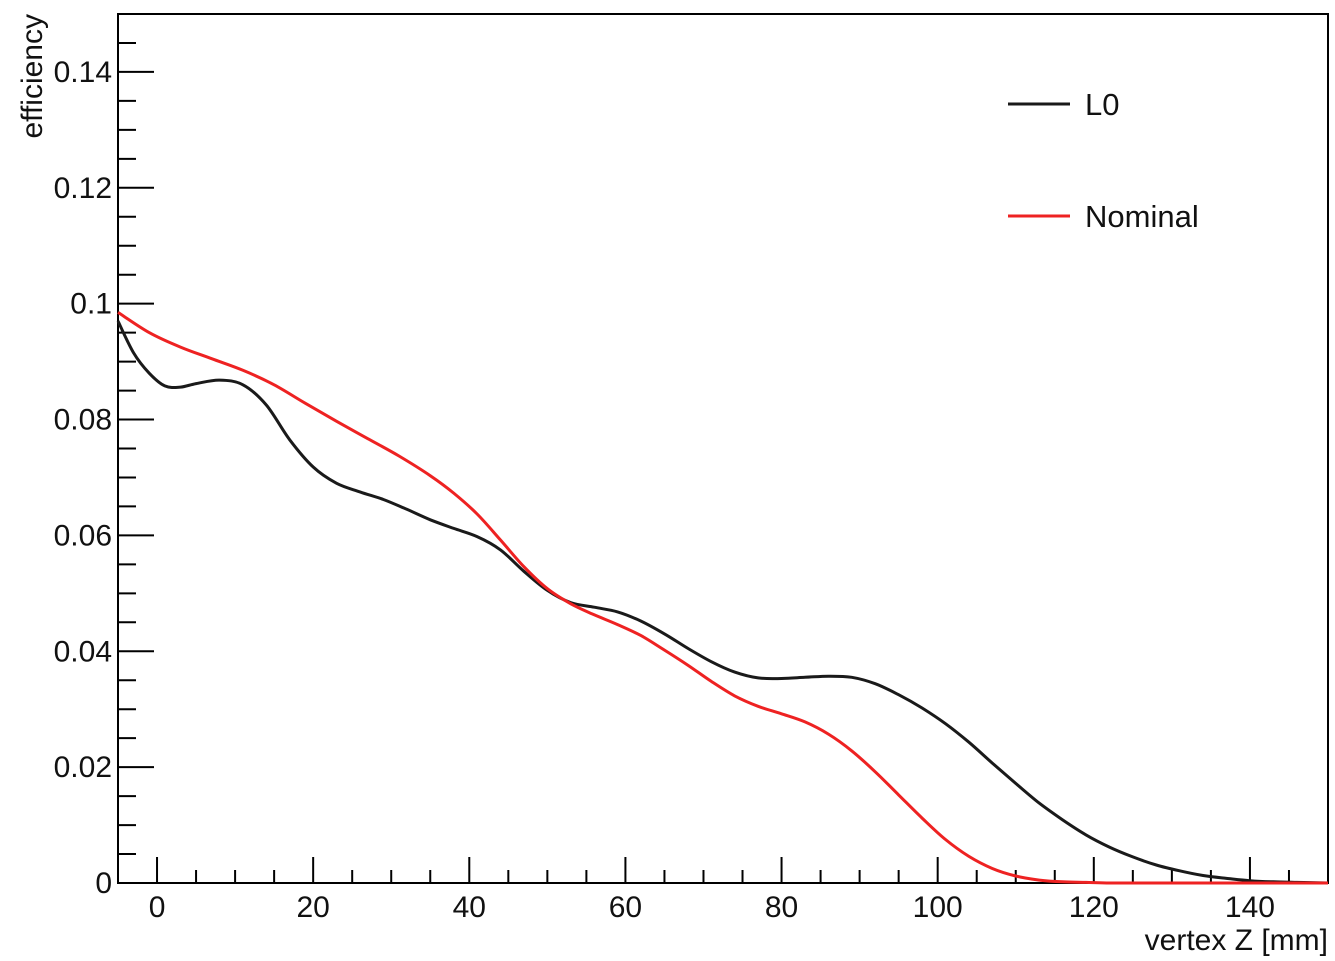 This screenshot has width=1335, height=961. Describe the element at coordinates (83, 420) in the screenshot. I see `y-tick-label: 0.08` at that location.